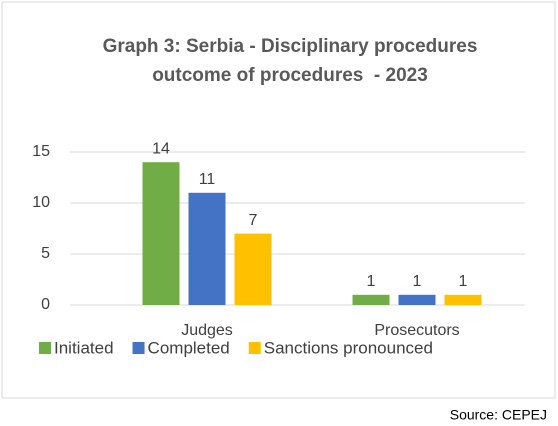 The image size is (558, 426). What do you see at coordinates (416, 330) in the screenshot?
I see `x-tick-label: Prosecutors` at bounding box center [416, 330].